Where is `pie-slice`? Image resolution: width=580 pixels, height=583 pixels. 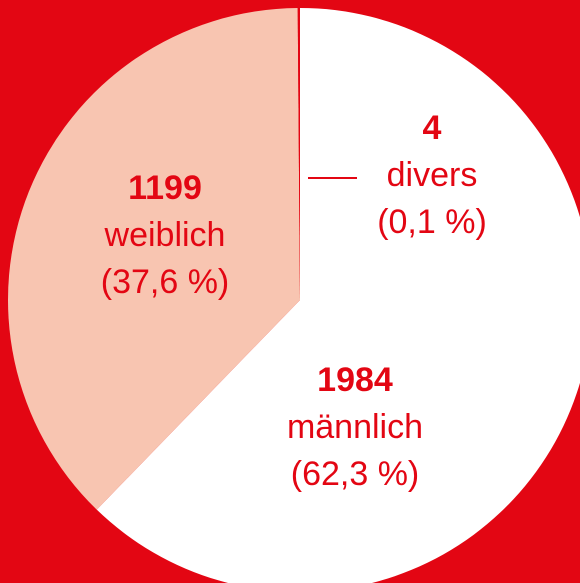 pie-slice is located at coordinates (298, 154).